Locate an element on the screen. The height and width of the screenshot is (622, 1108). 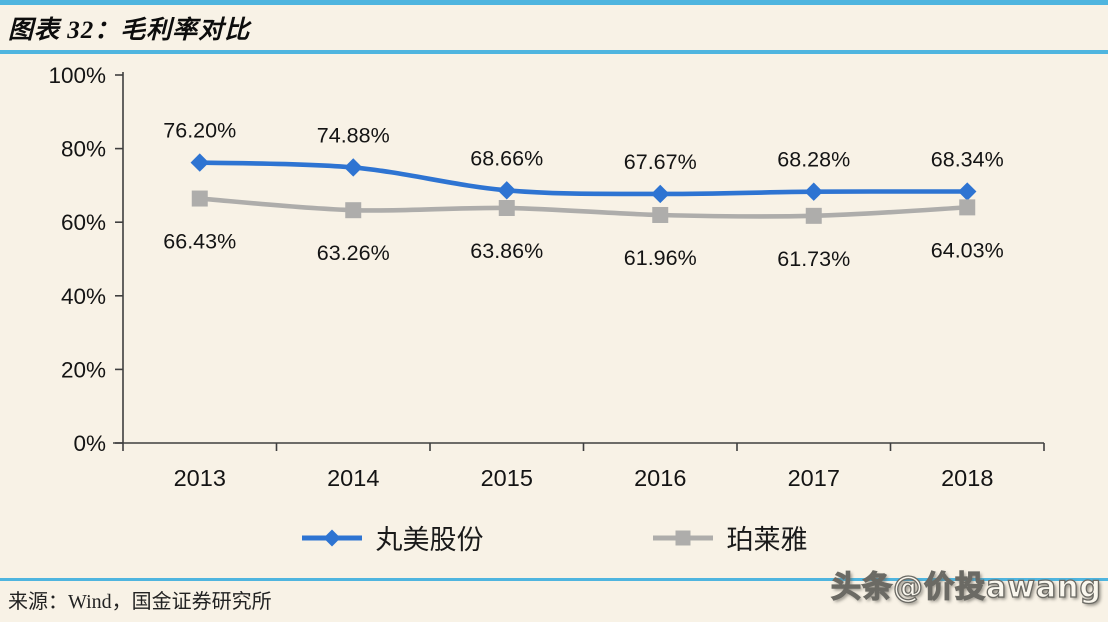
x-axis-label: 2014 is located at coordinates (353, 478).